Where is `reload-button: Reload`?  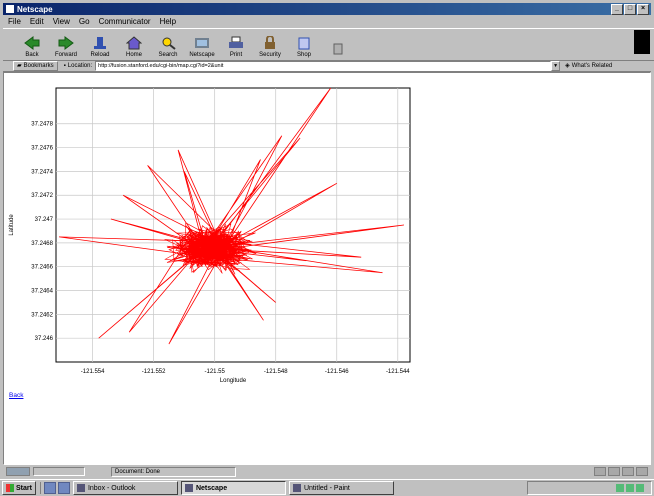 reload-button: Reload is located at coordinates (100, 44).